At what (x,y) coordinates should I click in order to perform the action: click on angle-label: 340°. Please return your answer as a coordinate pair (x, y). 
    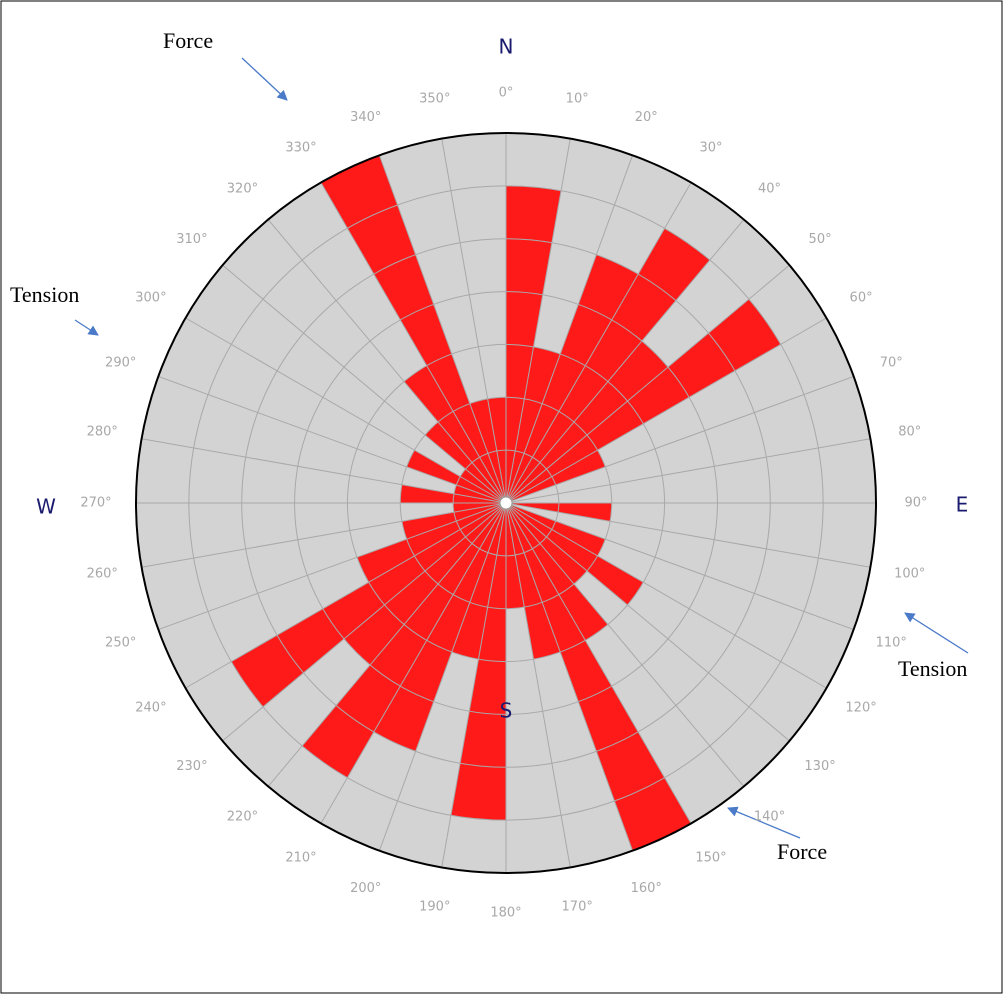
    Looking at the image, I should click on (365, 117).